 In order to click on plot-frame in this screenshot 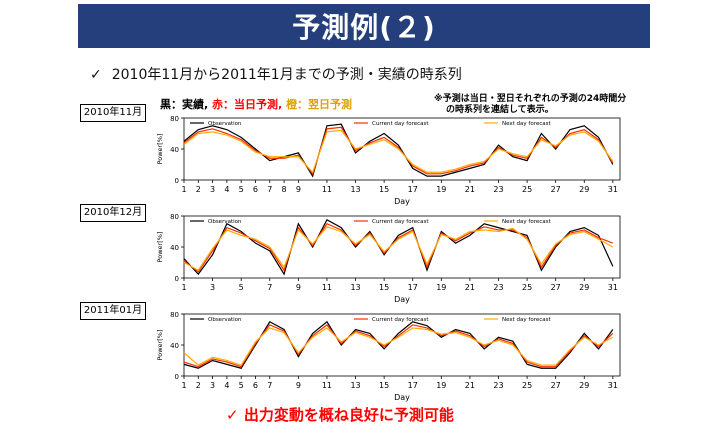, I will do `click(402, 149)`.